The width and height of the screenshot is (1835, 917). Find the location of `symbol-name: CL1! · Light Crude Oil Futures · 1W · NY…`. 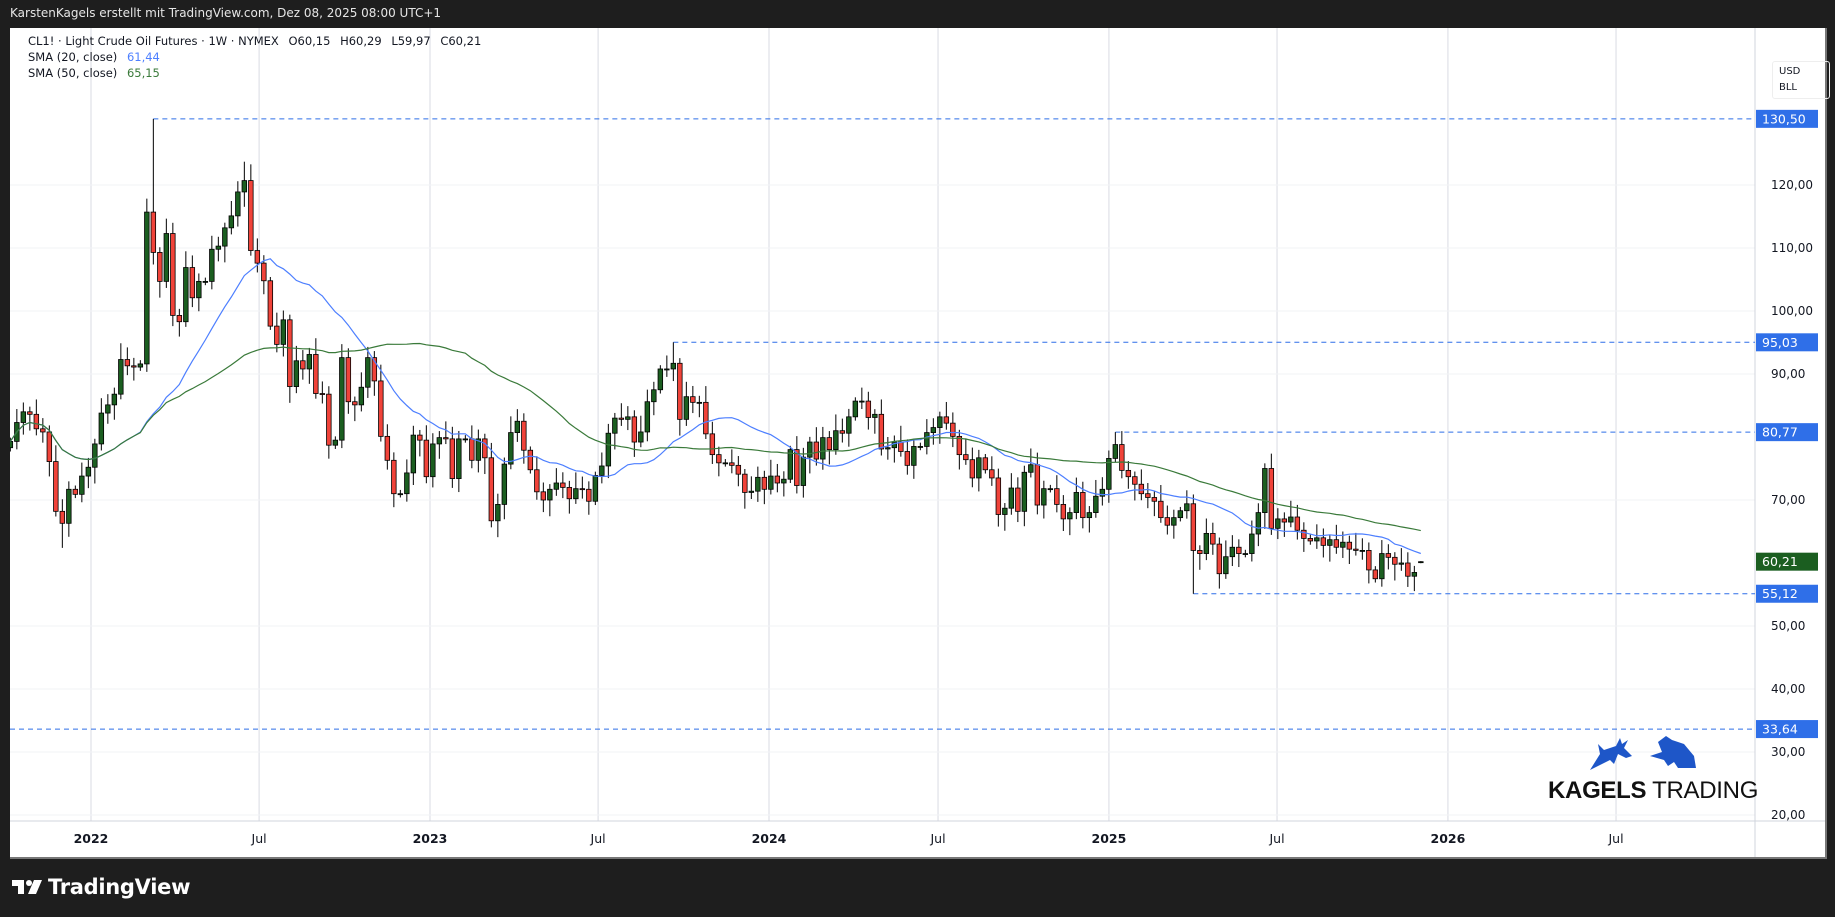

symbol-name: CL1! · Light Crude Oil Futures · 1W · NY… is located at coordinates (153, 41).